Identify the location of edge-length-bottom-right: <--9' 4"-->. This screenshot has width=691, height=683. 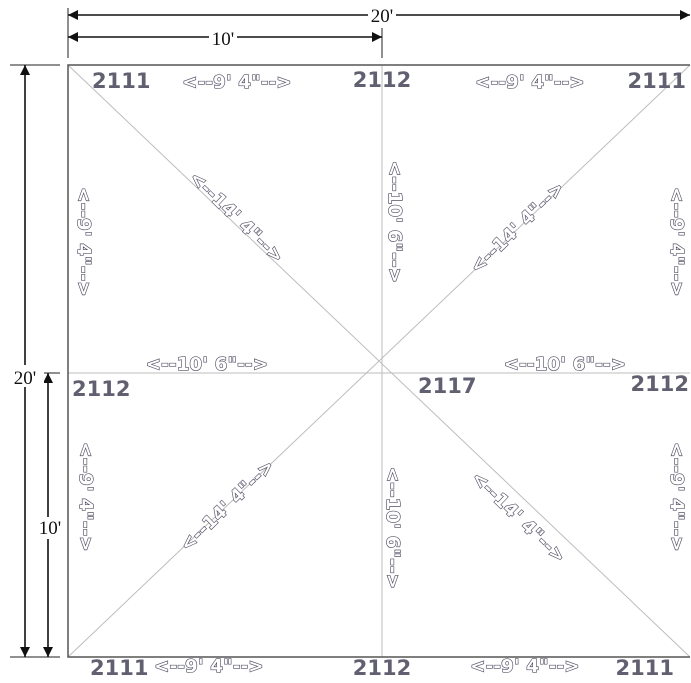
(525, 666).